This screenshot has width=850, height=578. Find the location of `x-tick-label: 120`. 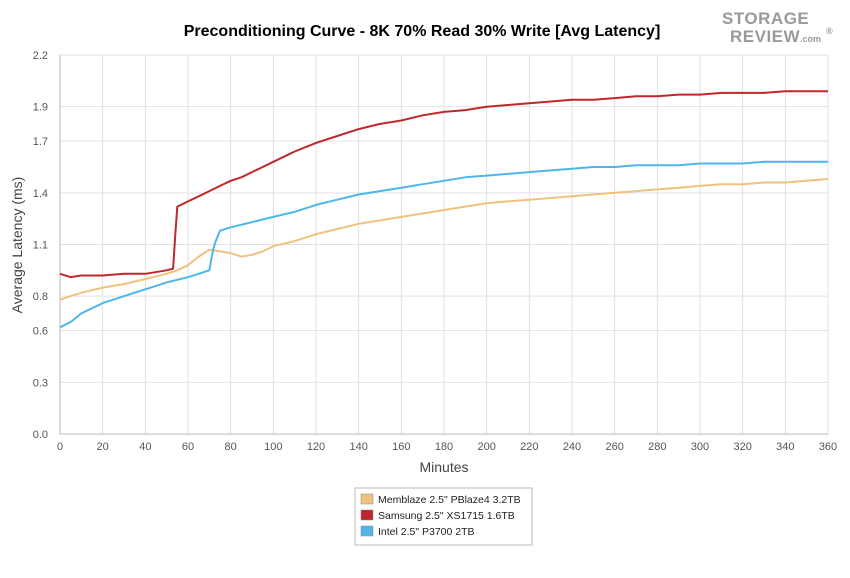

x-tick-label: 120 is located at coordinates (316, 447).